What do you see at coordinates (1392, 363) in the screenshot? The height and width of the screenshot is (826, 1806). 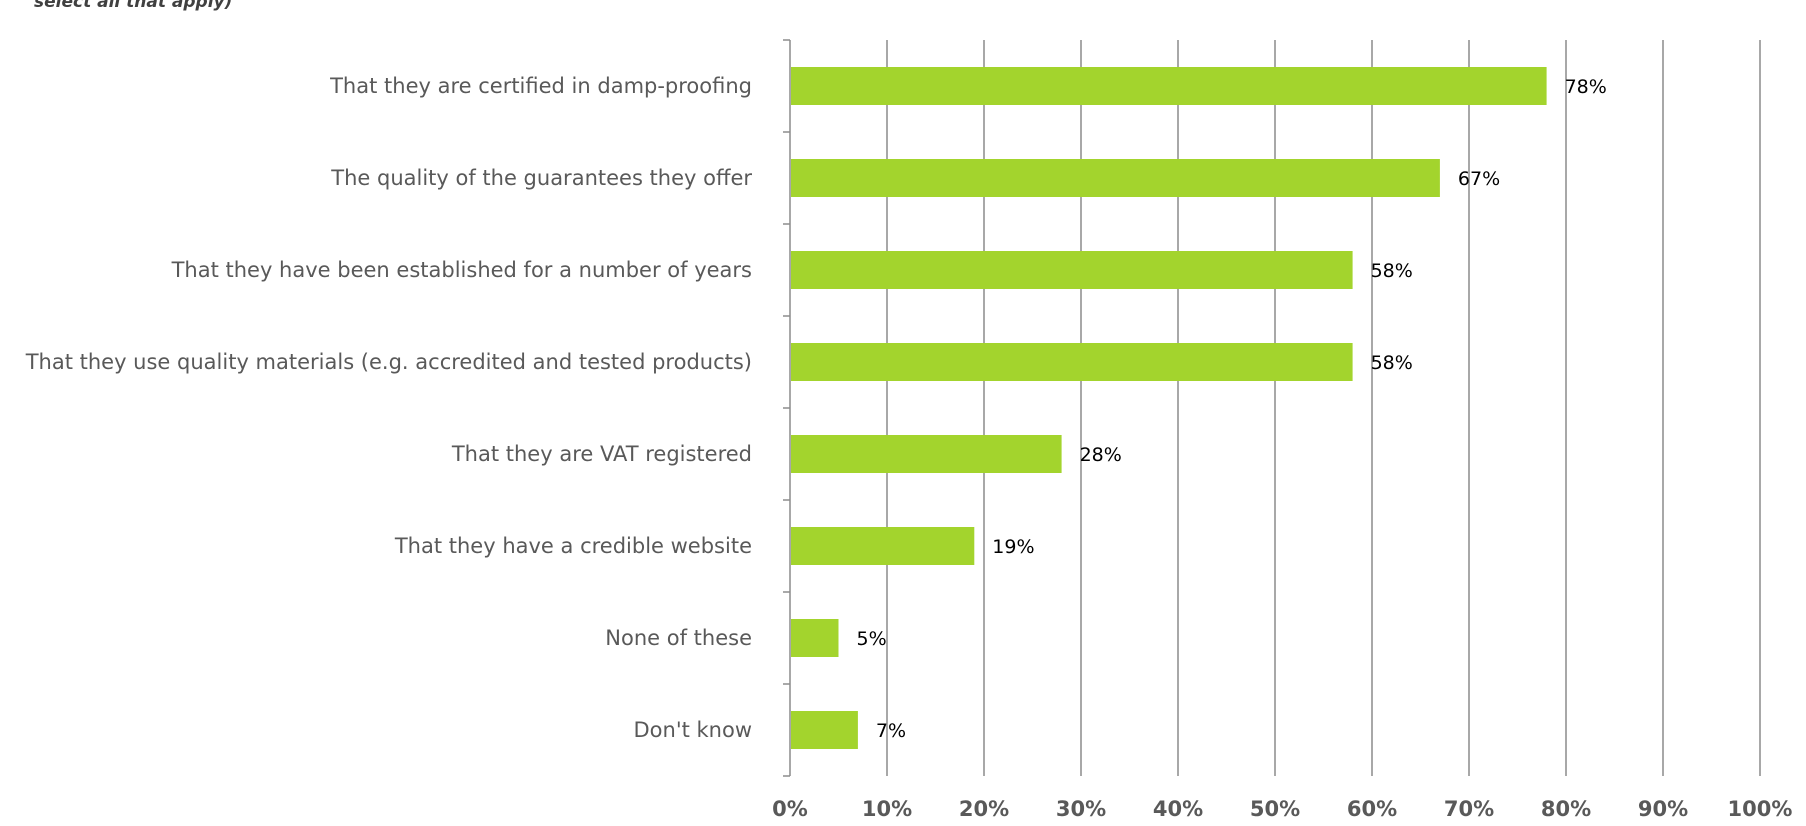 I see `value-label-3: 58%` at bounding box center [1392, 363].